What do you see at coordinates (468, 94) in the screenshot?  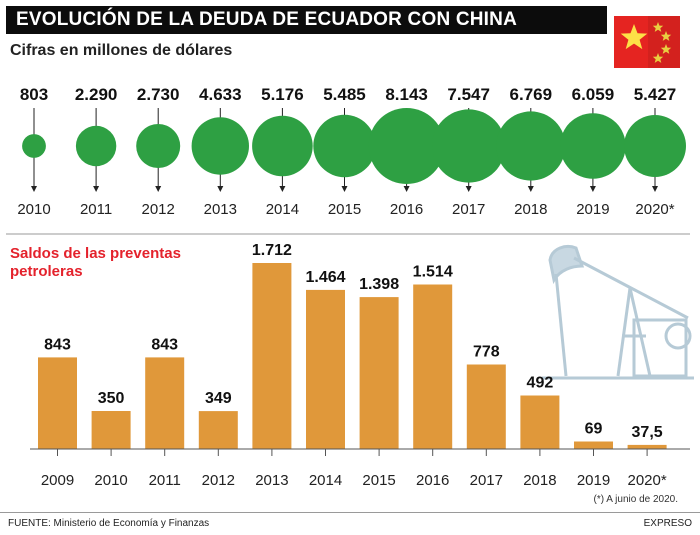 I see `bubble-value-label: 7.547` at bounding box center [468, 94].